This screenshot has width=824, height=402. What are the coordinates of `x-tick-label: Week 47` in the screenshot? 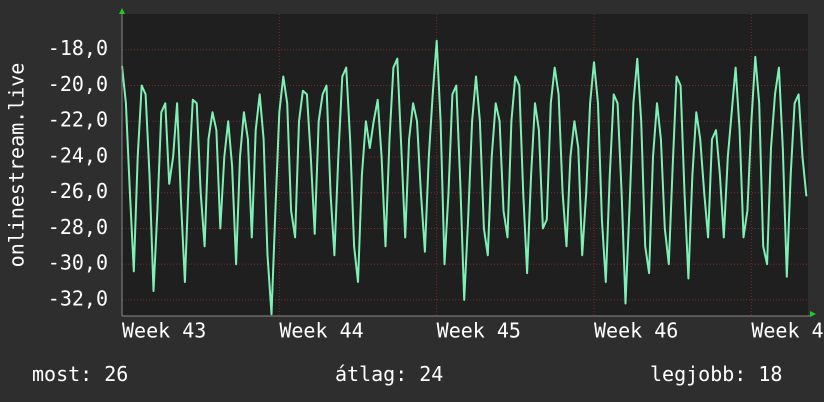 It's located at (787, 331).